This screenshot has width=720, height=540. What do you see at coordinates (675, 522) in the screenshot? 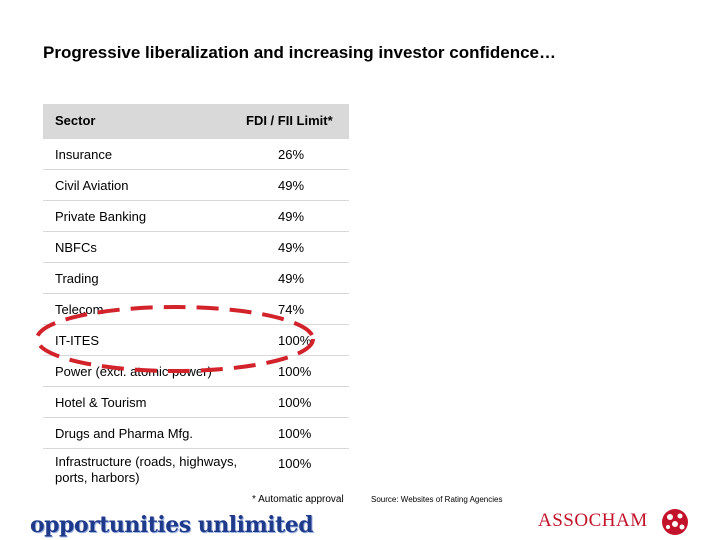
I see `assocham-emblem-icon` at bounding box center [675, 522].